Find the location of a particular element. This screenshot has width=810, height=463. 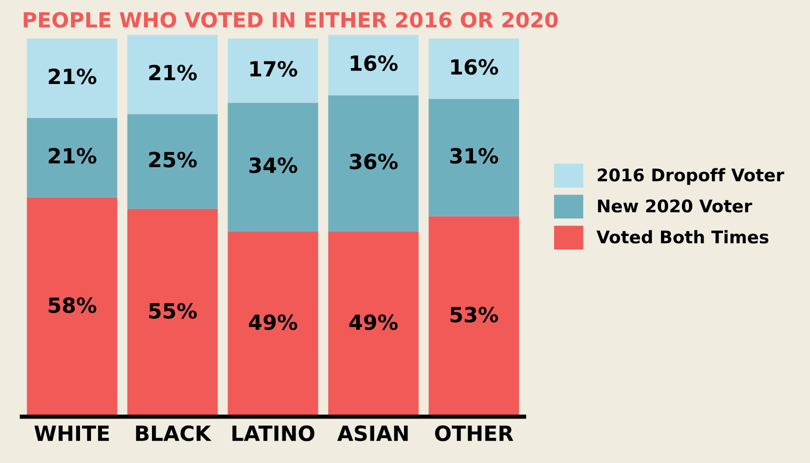

data-label: 31% is located at coordinates (474, 156).